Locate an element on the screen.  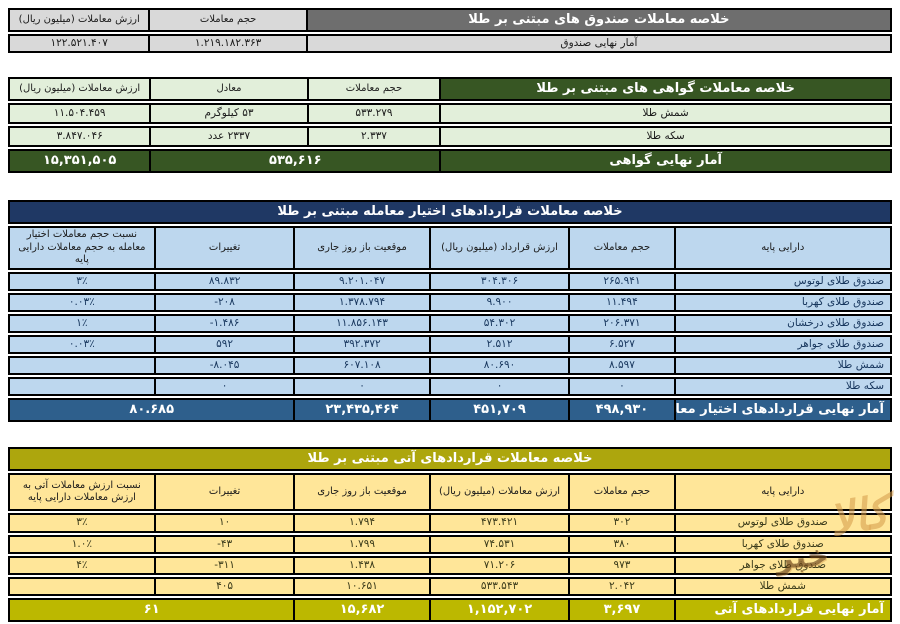
value-cell: ۷۴.۵۳۱ is located at coordinates (499, 544).